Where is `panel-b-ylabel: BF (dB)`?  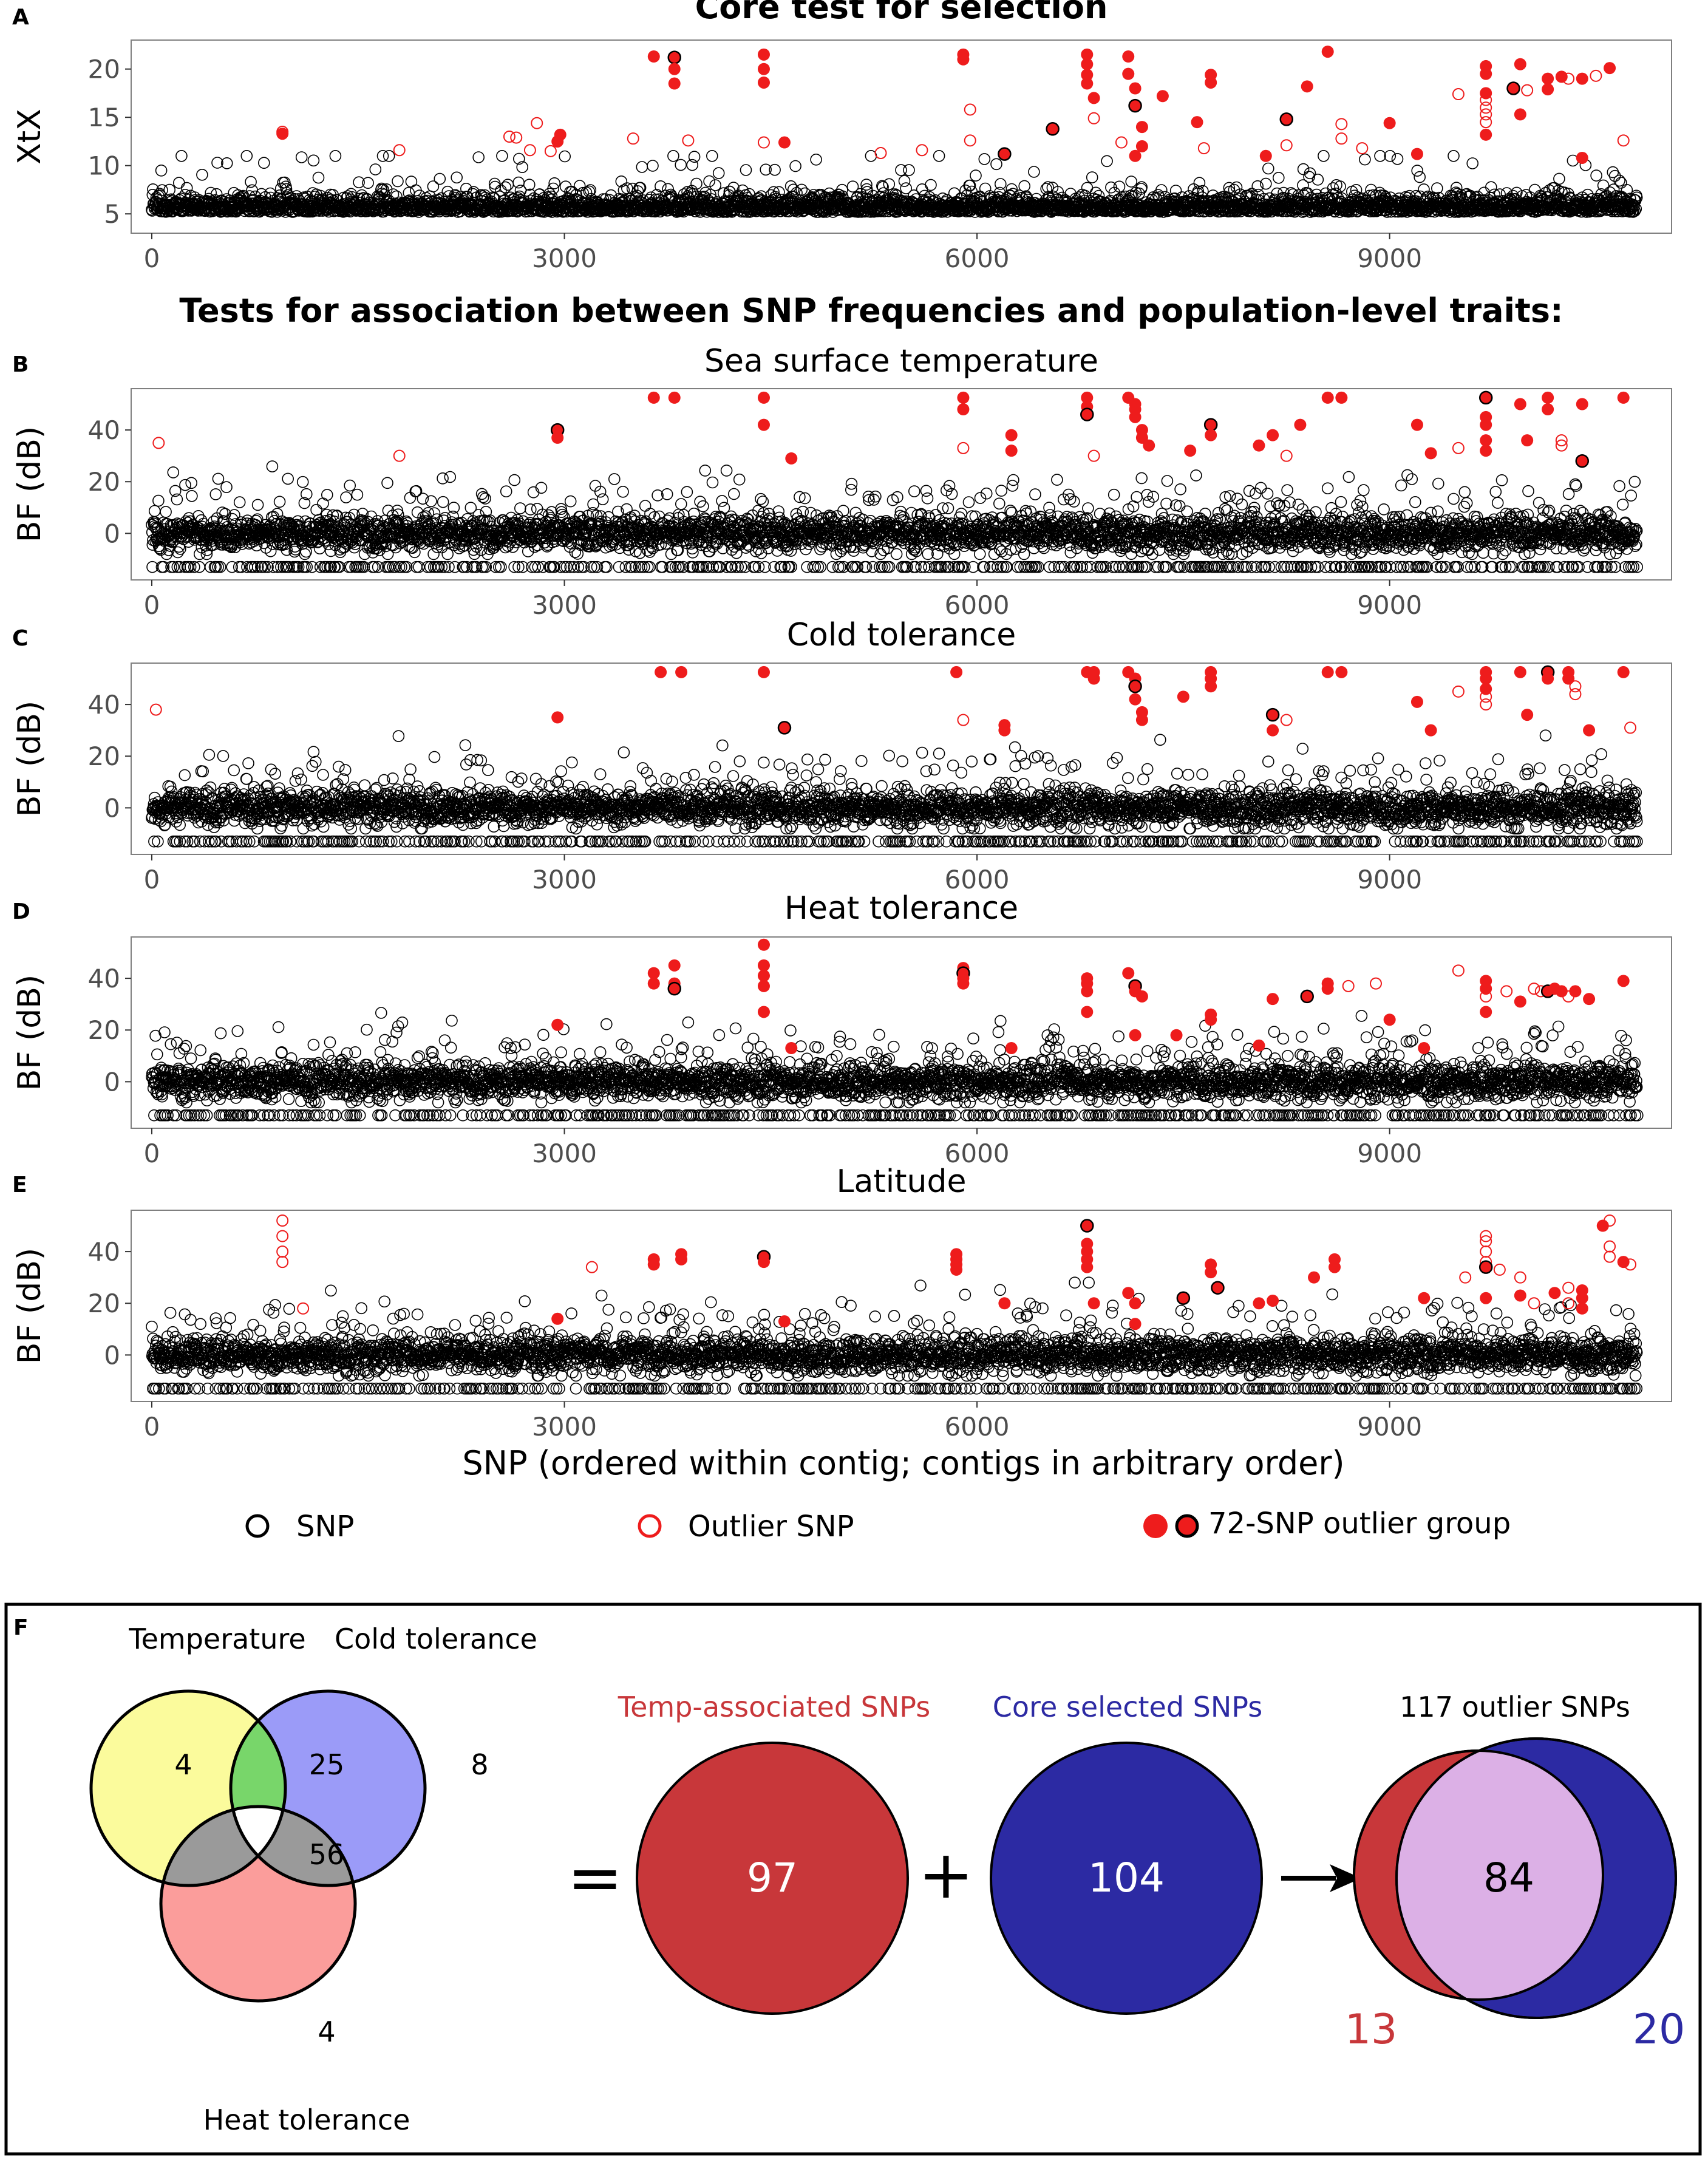
panel-b-ylabel: BF (dB) is located at coordinates (30, 484).